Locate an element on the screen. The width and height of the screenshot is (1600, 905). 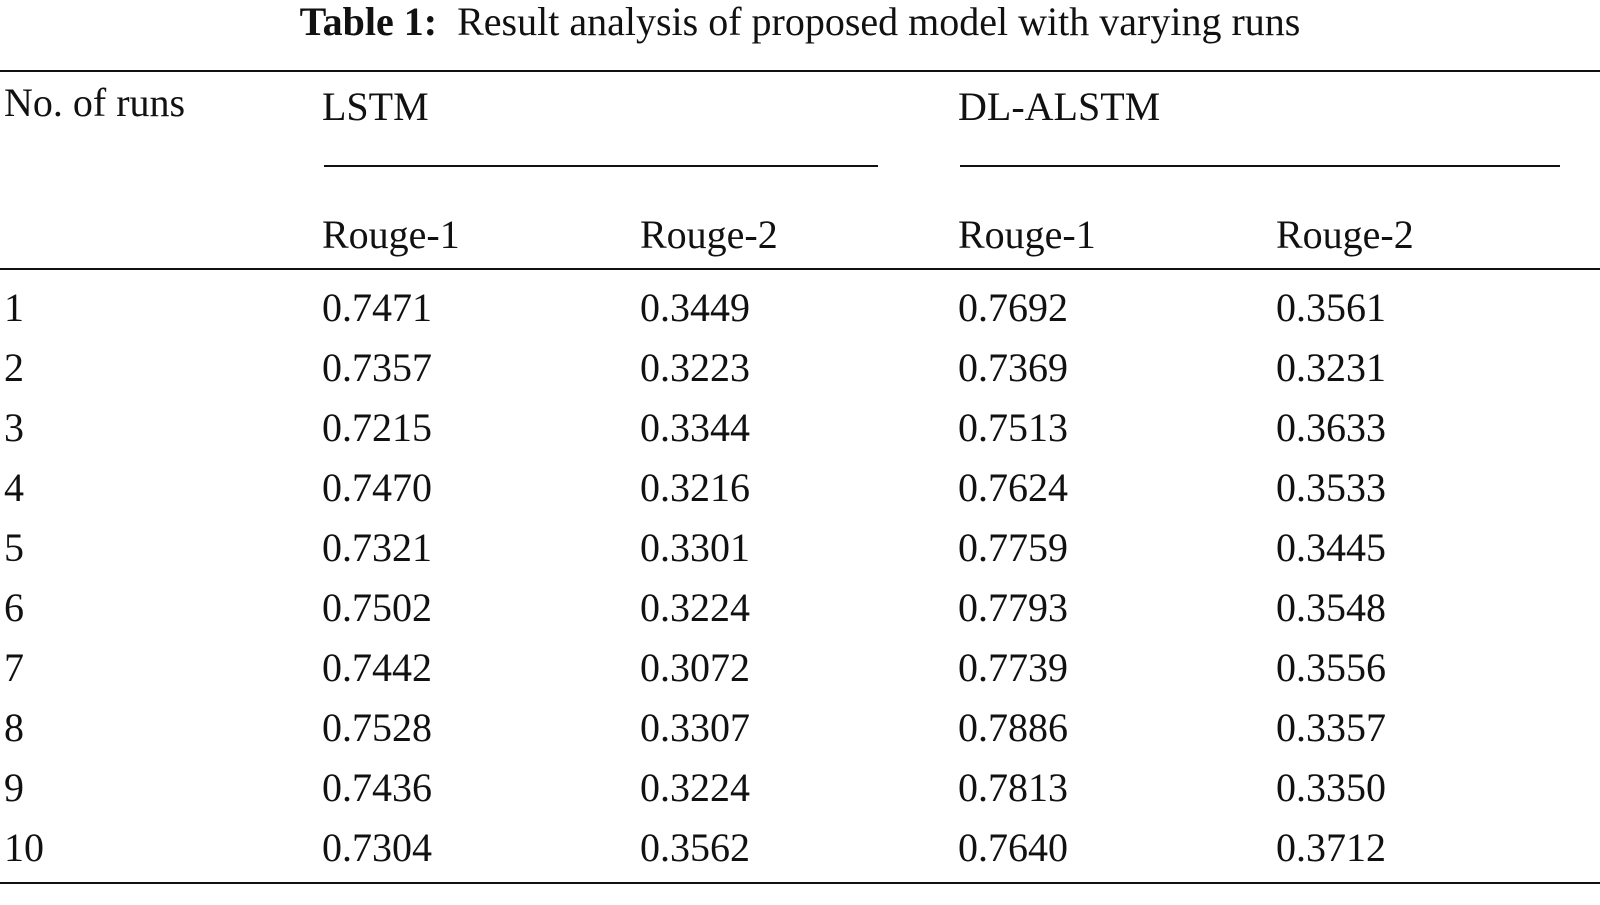
cell-dl-alstm-rouge-2: 0.3561 is located at coordinates (1331, 307).